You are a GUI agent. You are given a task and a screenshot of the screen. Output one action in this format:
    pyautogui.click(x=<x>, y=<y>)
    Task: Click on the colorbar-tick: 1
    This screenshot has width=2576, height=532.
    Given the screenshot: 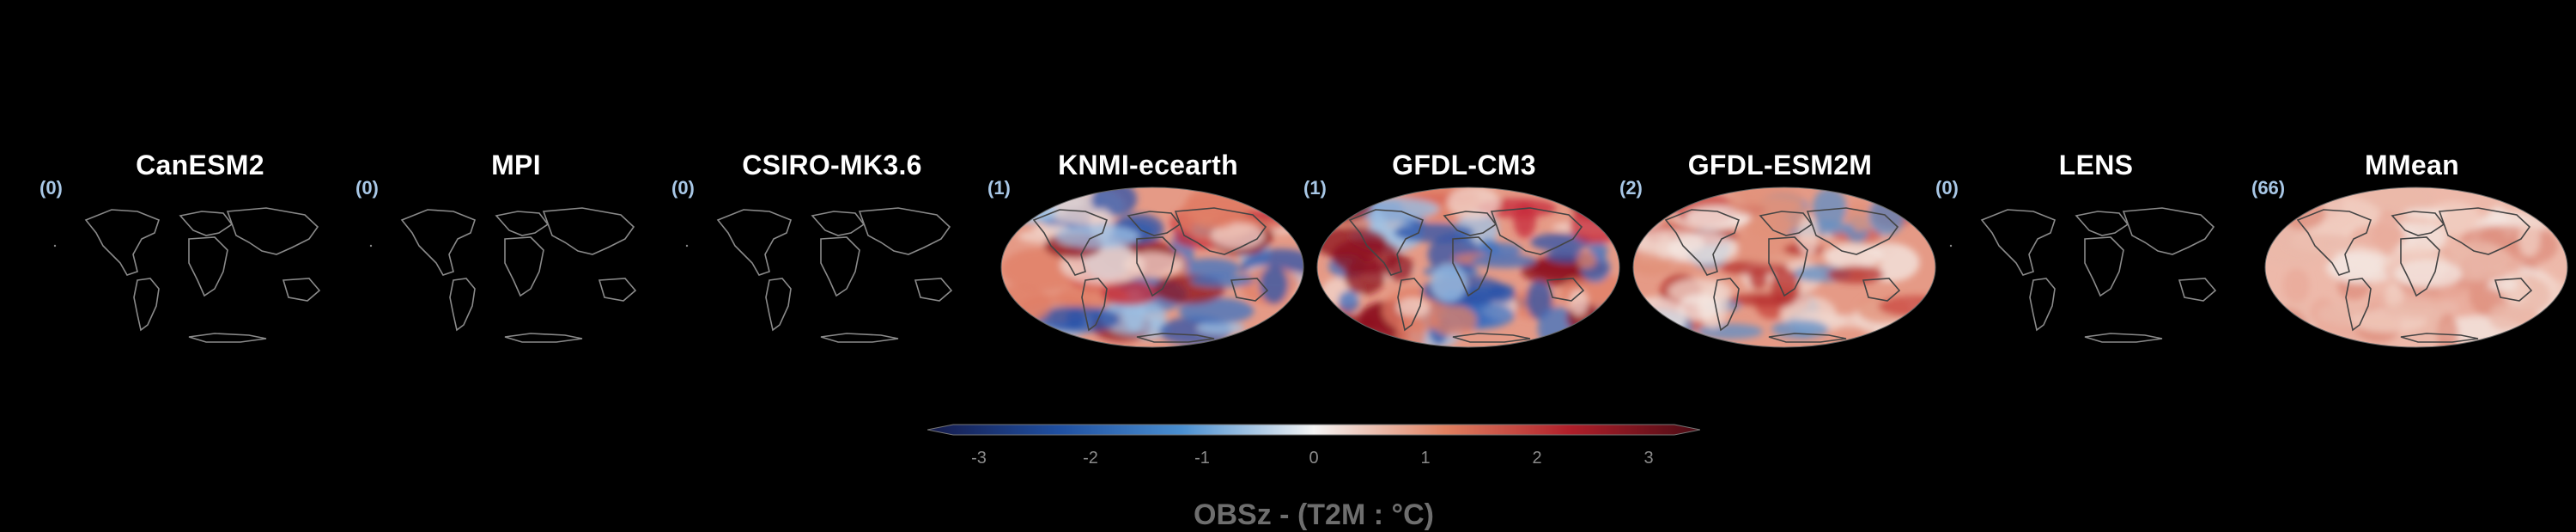 What is the action you would take?
    pyautogui.click(x=1426, y=458)
    